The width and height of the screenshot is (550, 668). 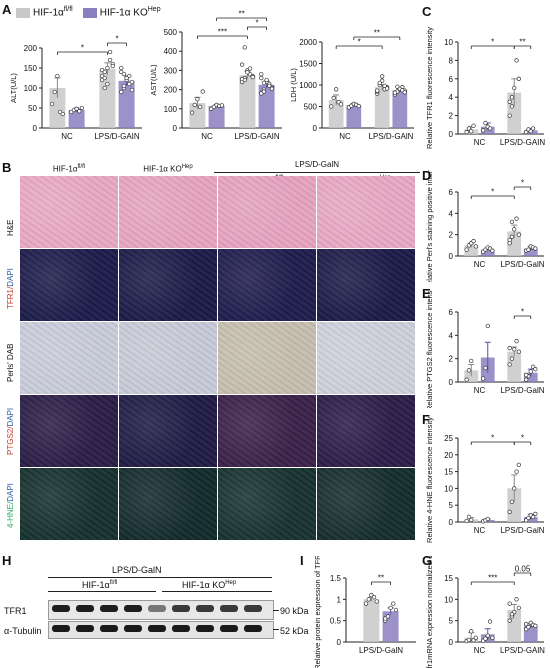 What do you see at coordinates (217, 591) in the screenshot?
I see `wb-group2-line` at bounding box center [217, 591].